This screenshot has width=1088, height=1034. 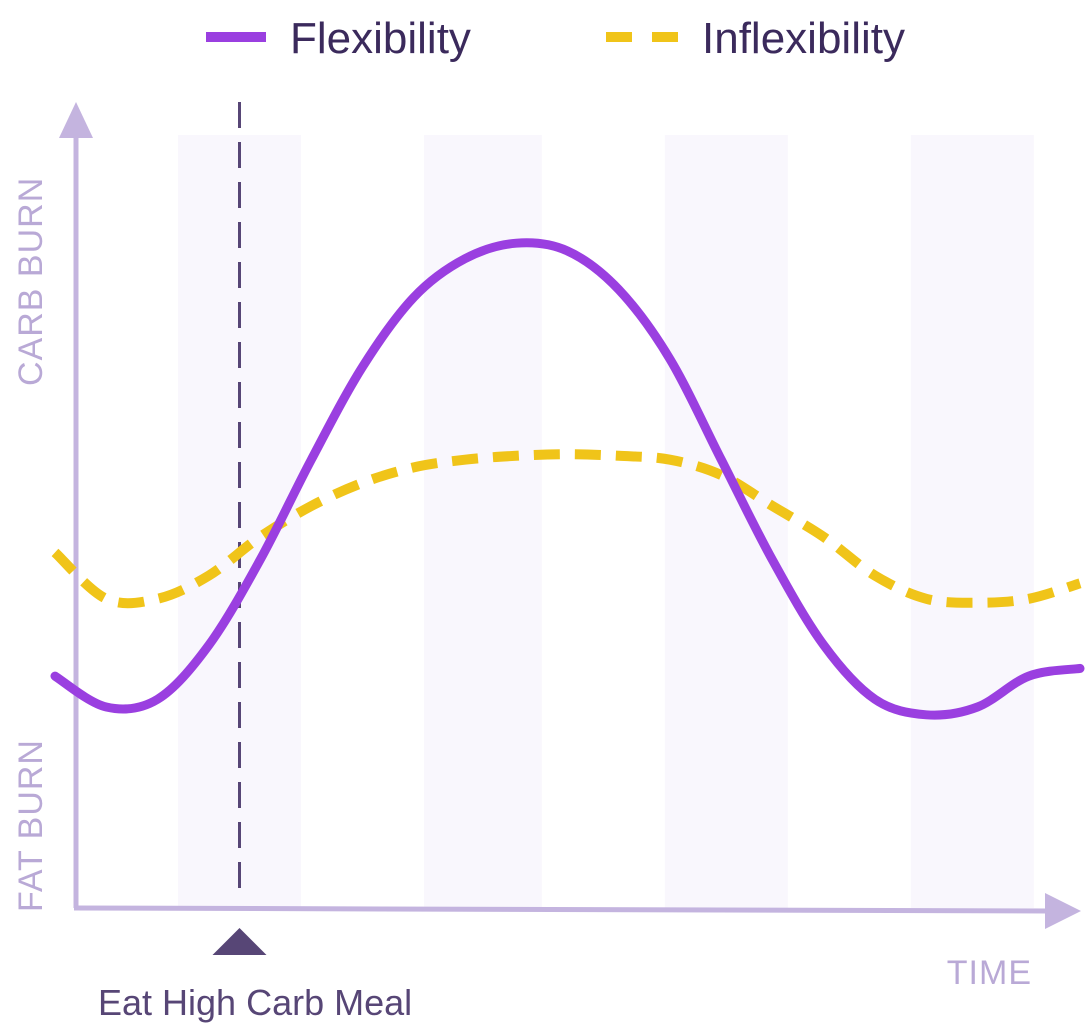 What do you see at coordinates (561, 909) in the screenshot?
I see `x-axis-line` at bounding box center [561, 909].